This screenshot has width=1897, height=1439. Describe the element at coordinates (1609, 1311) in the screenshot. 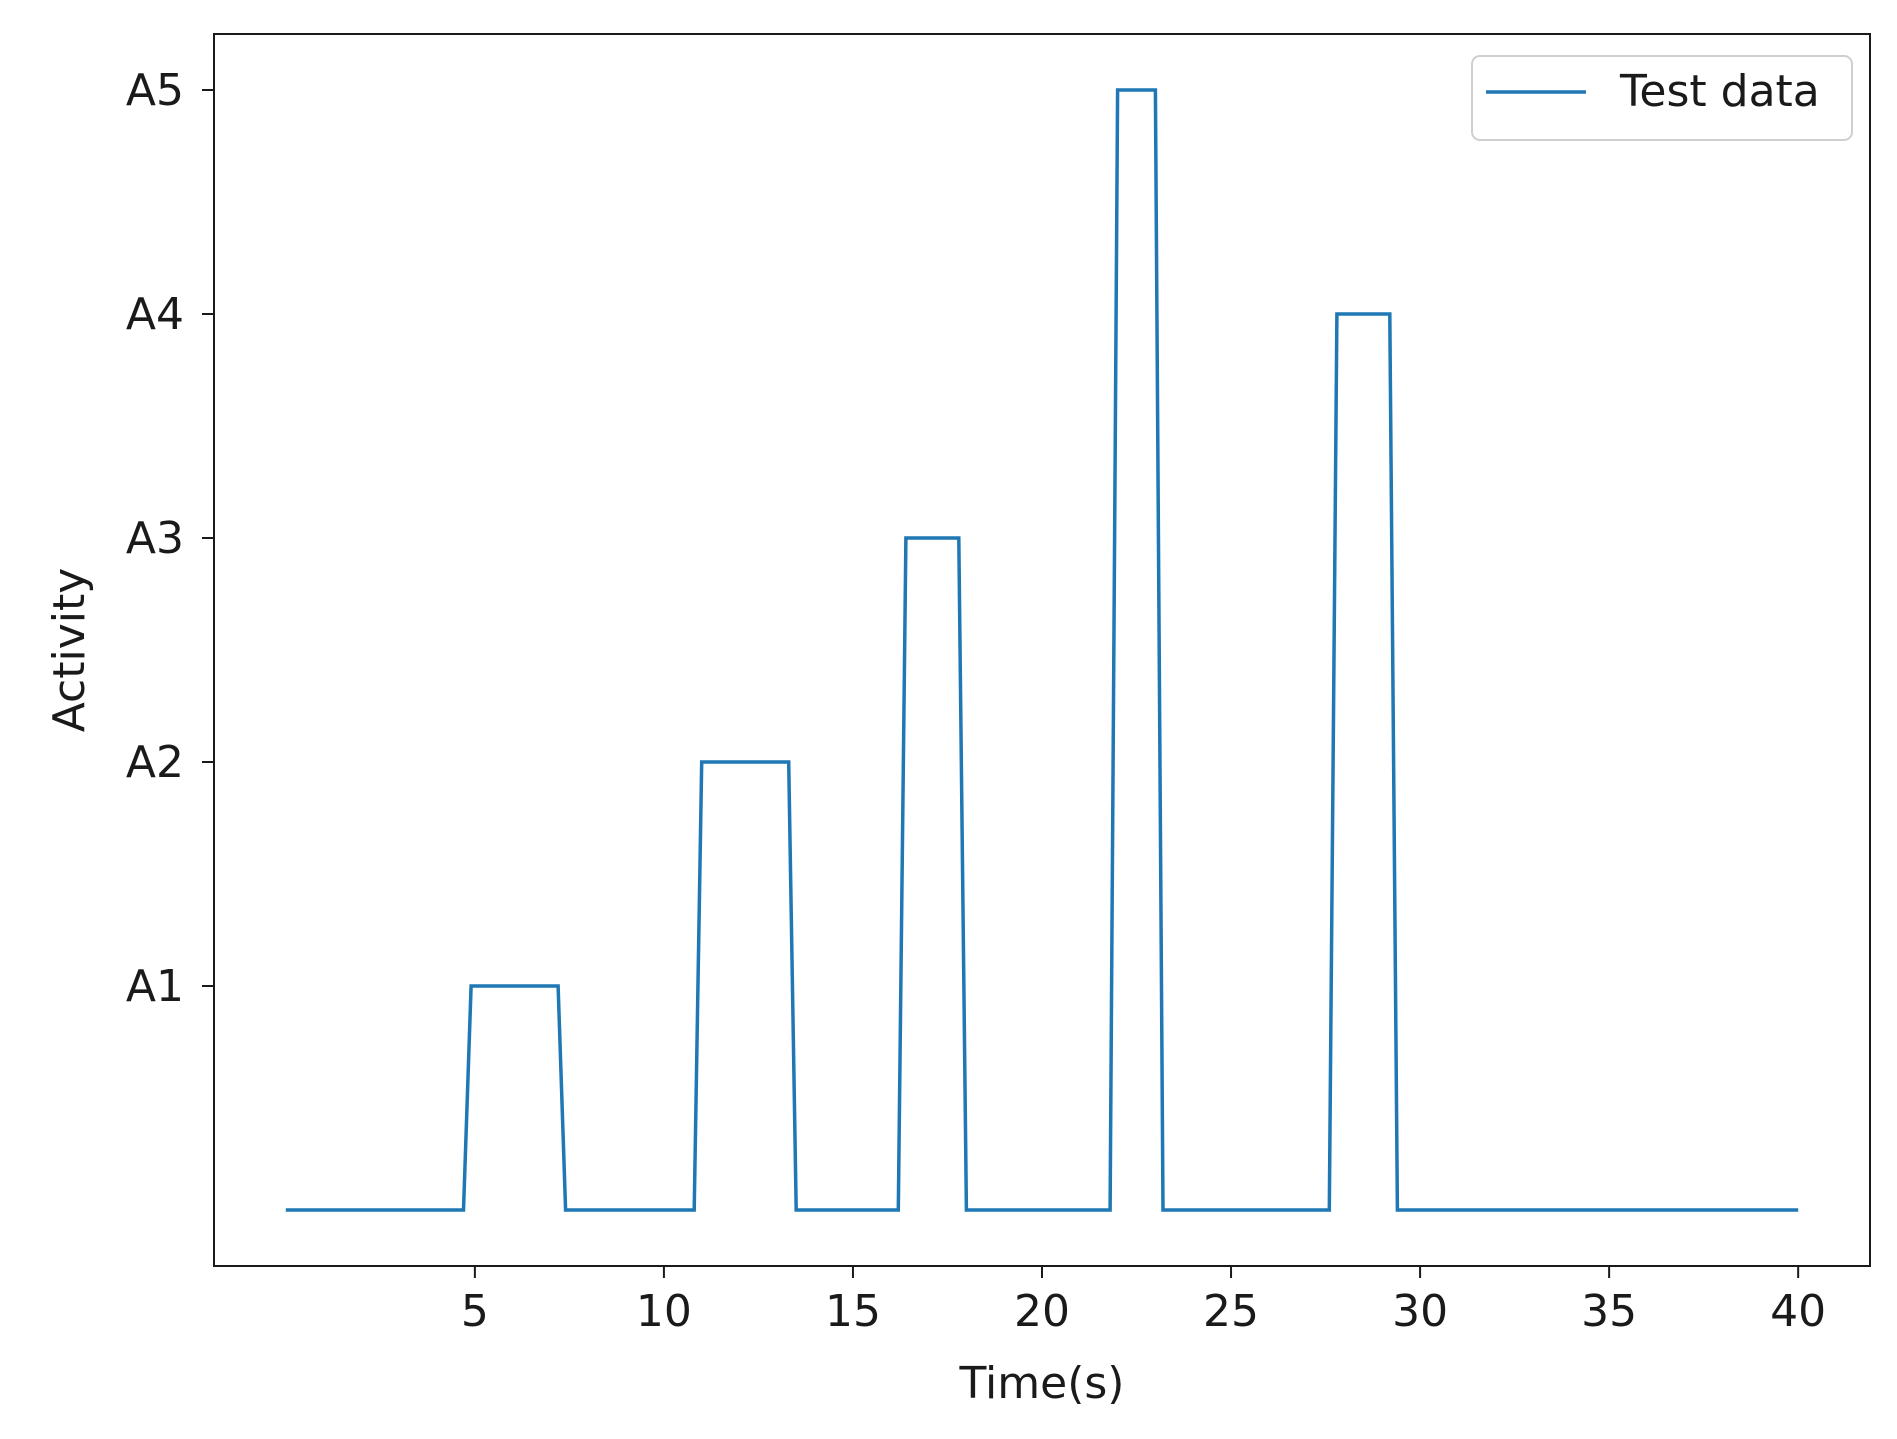

I see `x-tick-label: 35` at that location.